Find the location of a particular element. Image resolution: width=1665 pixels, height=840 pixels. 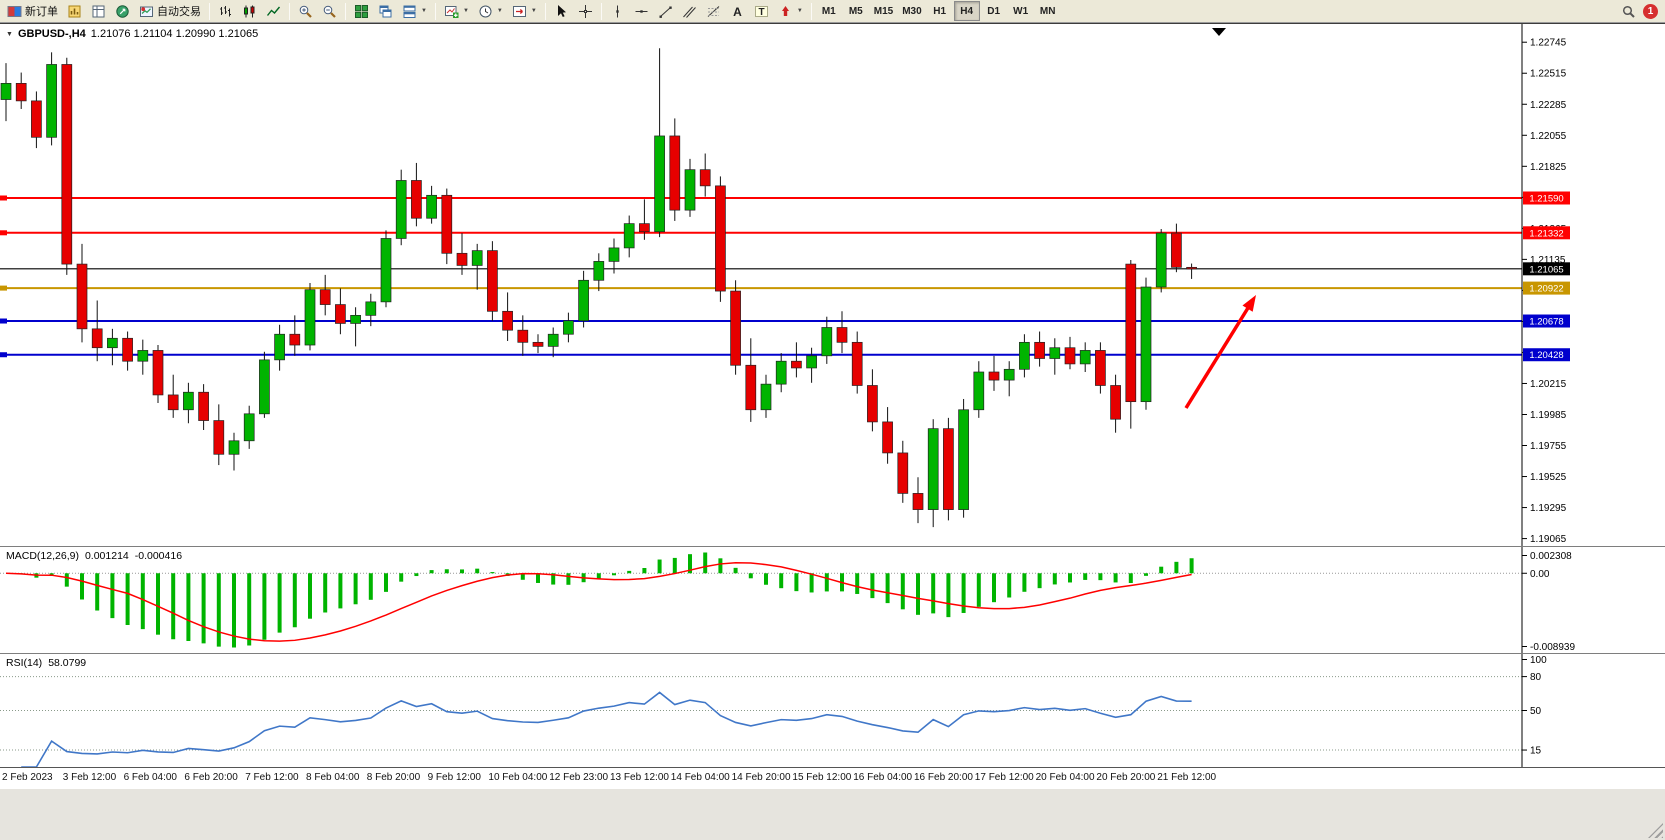

new-order-button: 新订单 is located at coordinates (32, 11).